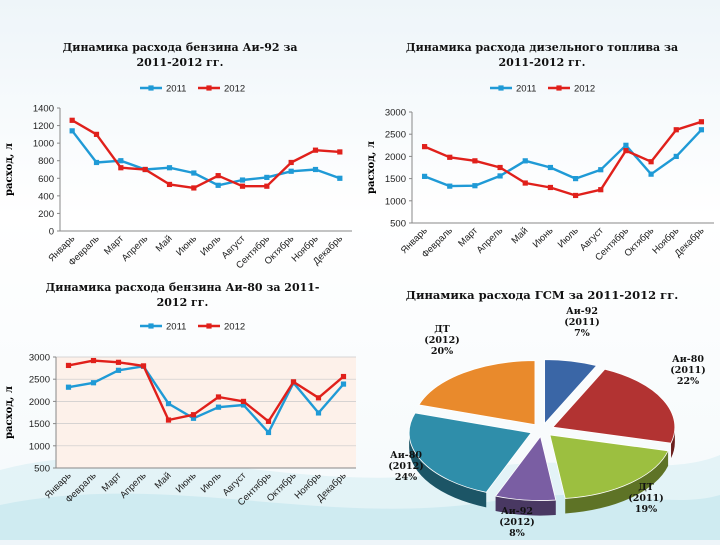  What do you see at coordinates (43, 109) in the screenshot?
I see `ai92-ytick-label: 1400` at bounding box center [43, 109].